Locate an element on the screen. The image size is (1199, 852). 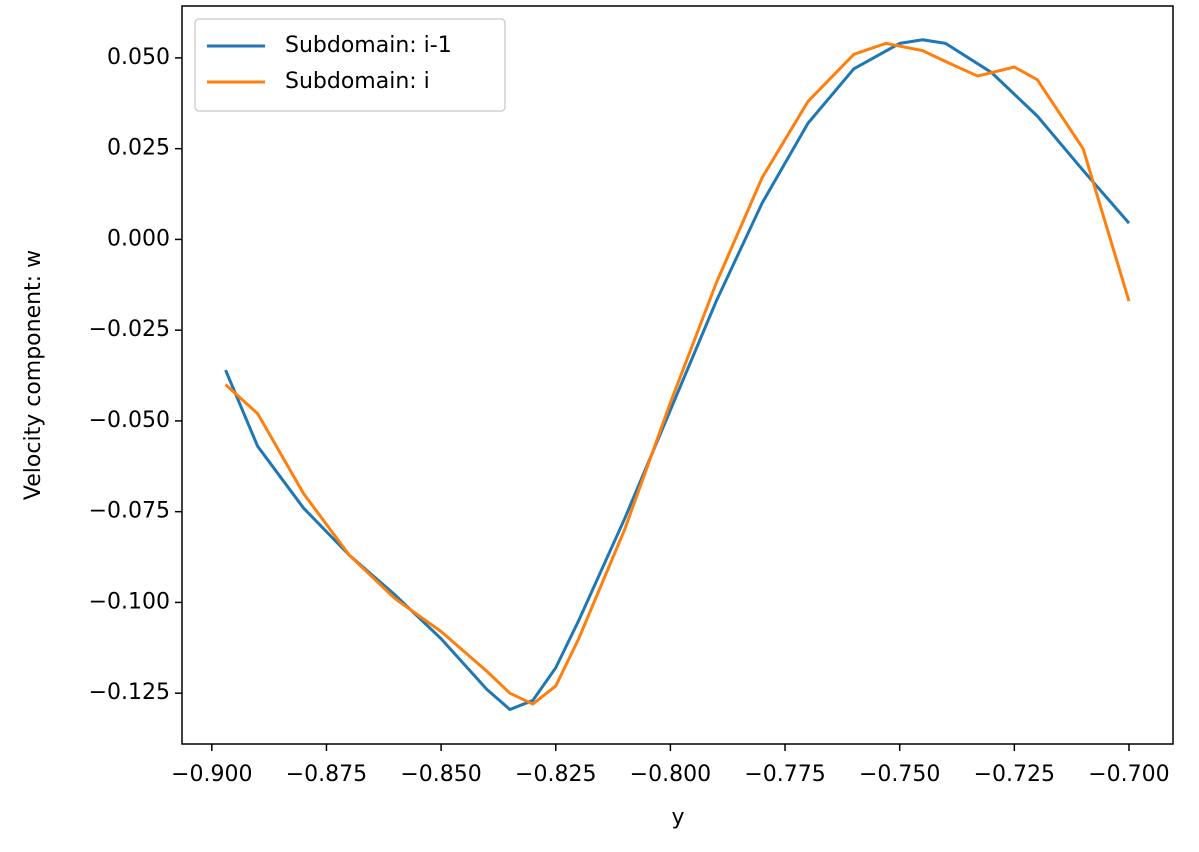
x-axis-label: y is located at coordinates (677, 817).